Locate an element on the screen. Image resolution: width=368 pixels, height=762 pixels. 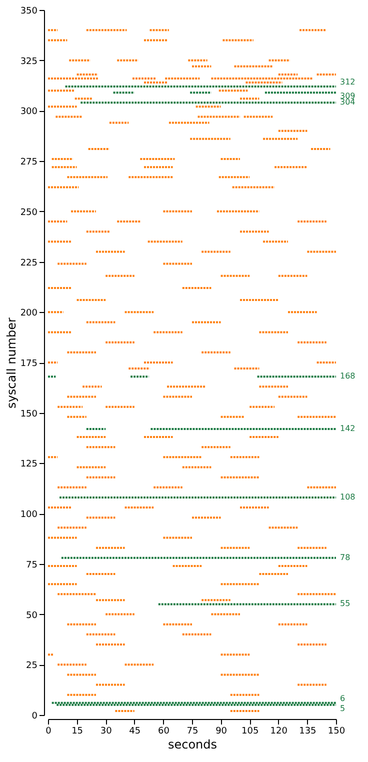
y-tick-label: 125 is located at coordinates (29, 465).